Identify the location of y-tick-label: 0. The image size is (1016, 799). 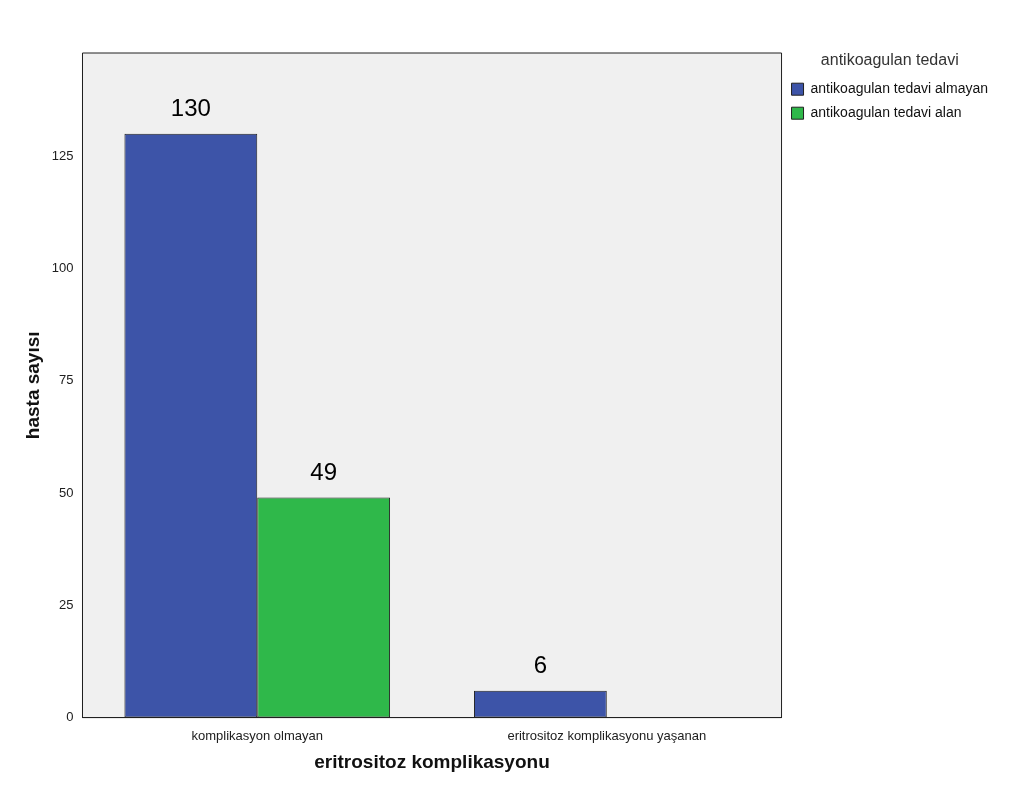
(70, 717).